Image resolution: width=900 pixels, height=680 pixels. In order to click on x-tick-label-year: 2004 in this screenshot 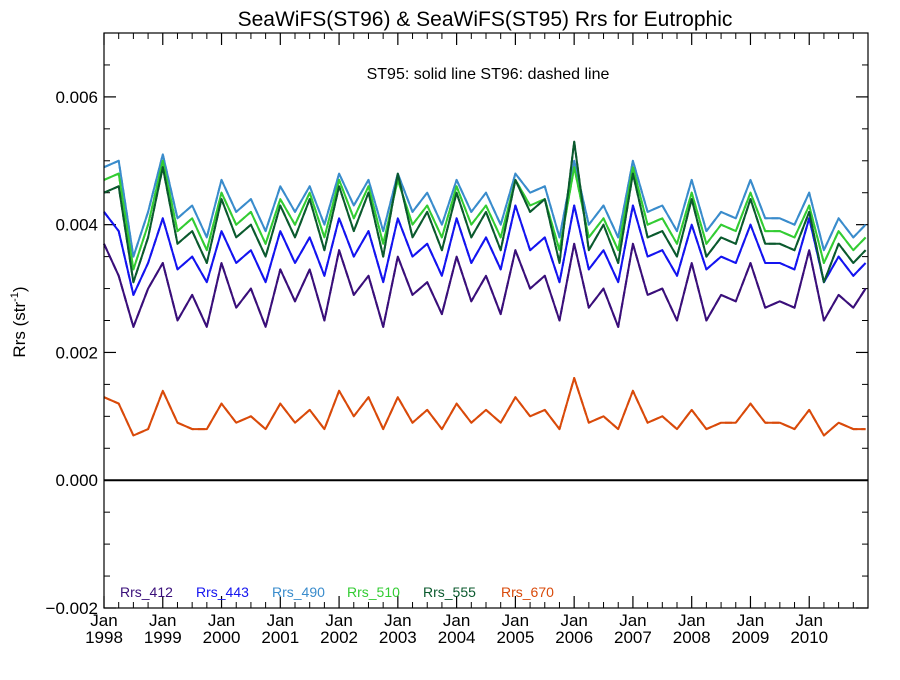, I will do `click(457, 637)`.